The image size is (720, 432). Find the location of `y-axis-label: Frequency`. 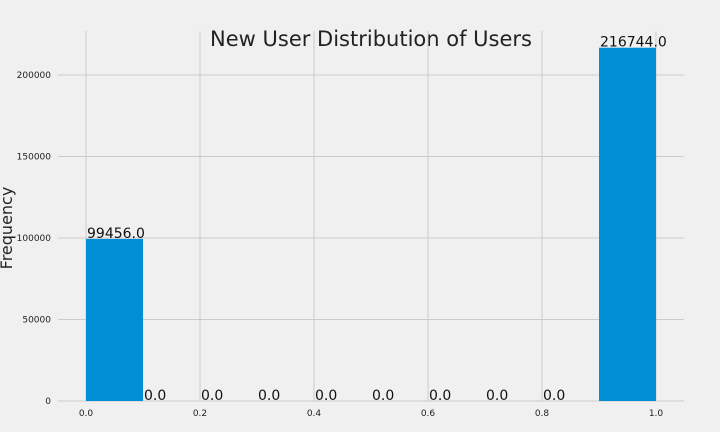

y-axis-label: Frequency is located at coordinates (8, 228).